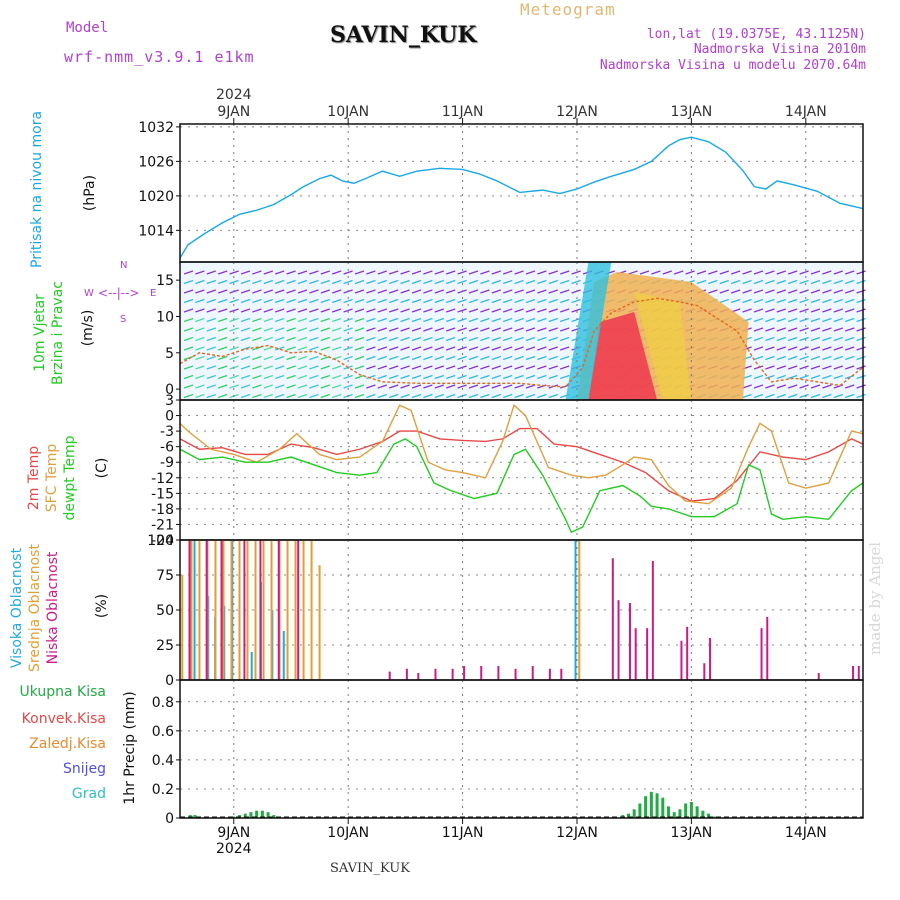  What do you see at coordinates (348, 112) in the screenshot?
I see `top-day-label: 10JAN` at bounding box center [348, 112].